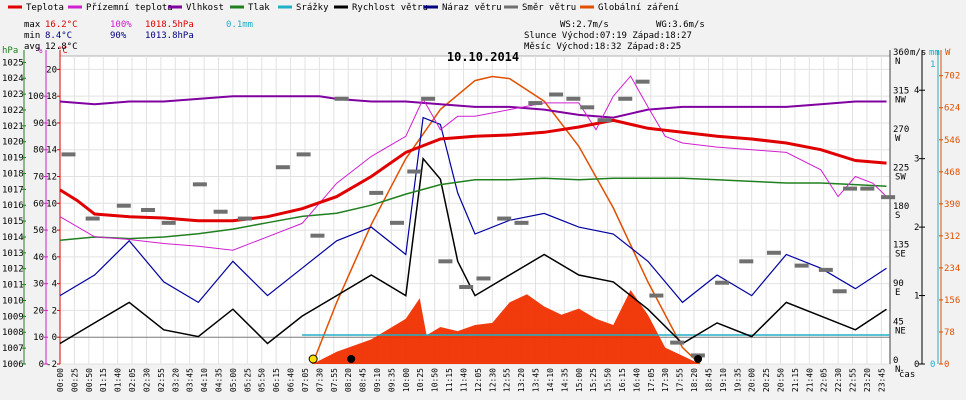 The width and height of the screenshot is (966, 400). Describe the element at coordinates (898, 139) in the screenshot. I see `direction-tick-label: W` at that location.